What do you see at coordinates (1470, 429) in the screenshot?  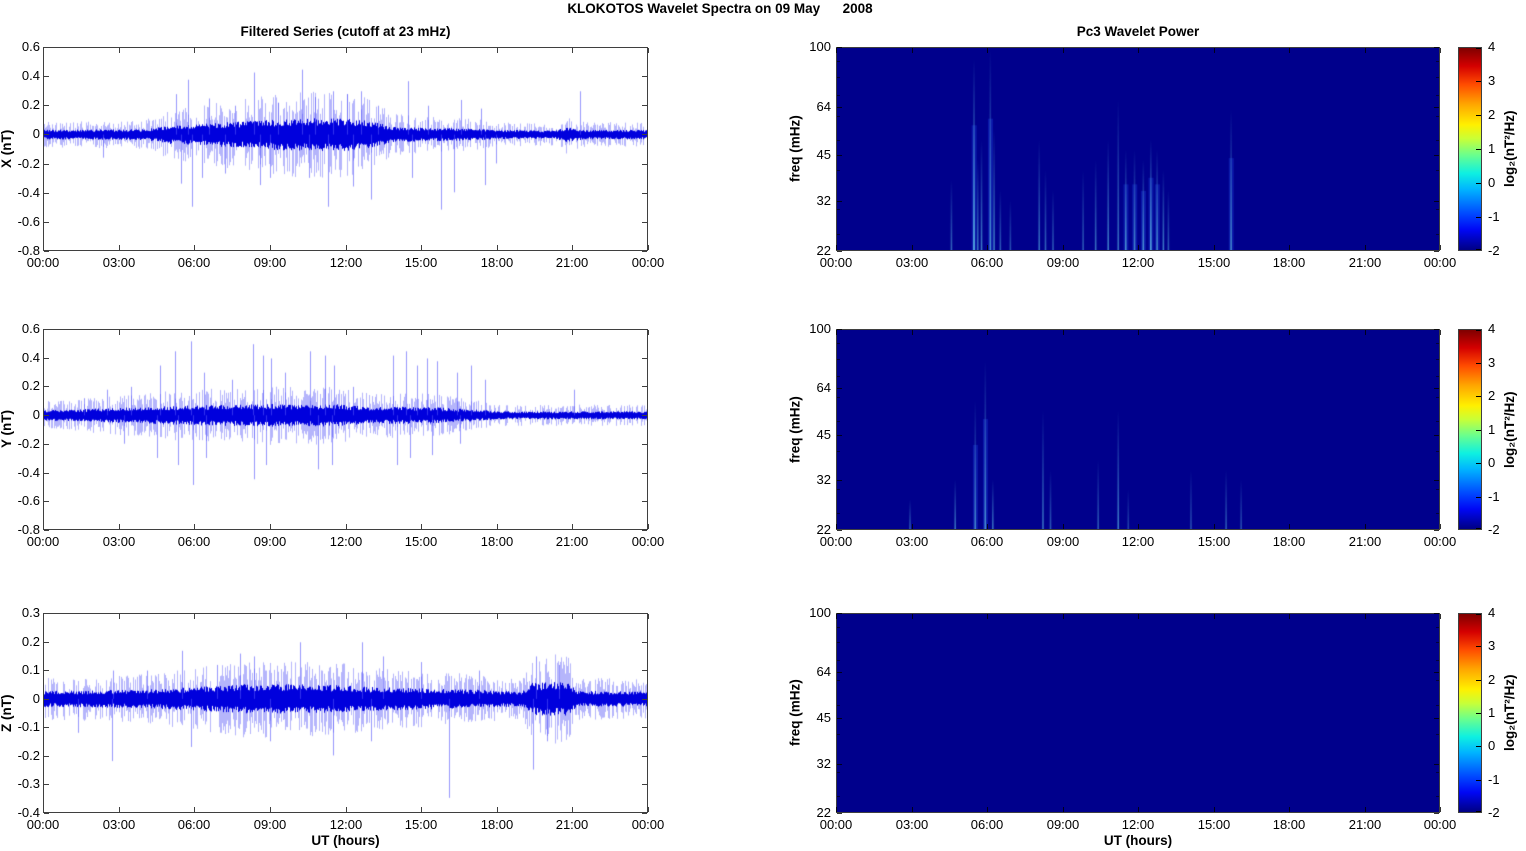 I see `colorbar-middle` at bounding box center [1470, 429].